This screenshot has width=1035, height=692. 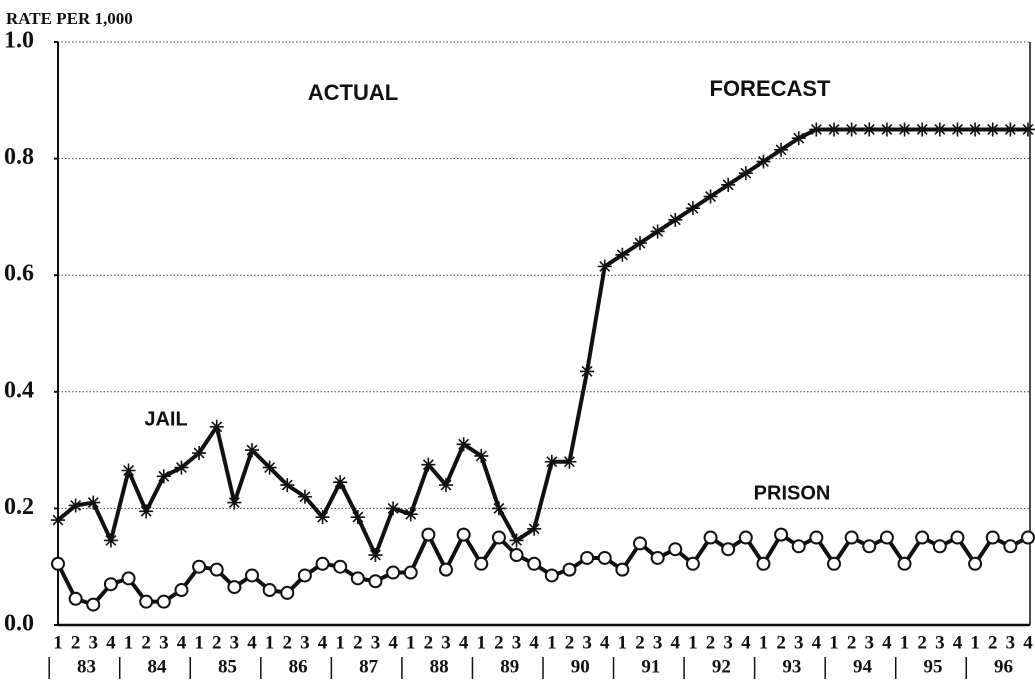 I want to click on year-label: 88, so click(x=439, y=666).